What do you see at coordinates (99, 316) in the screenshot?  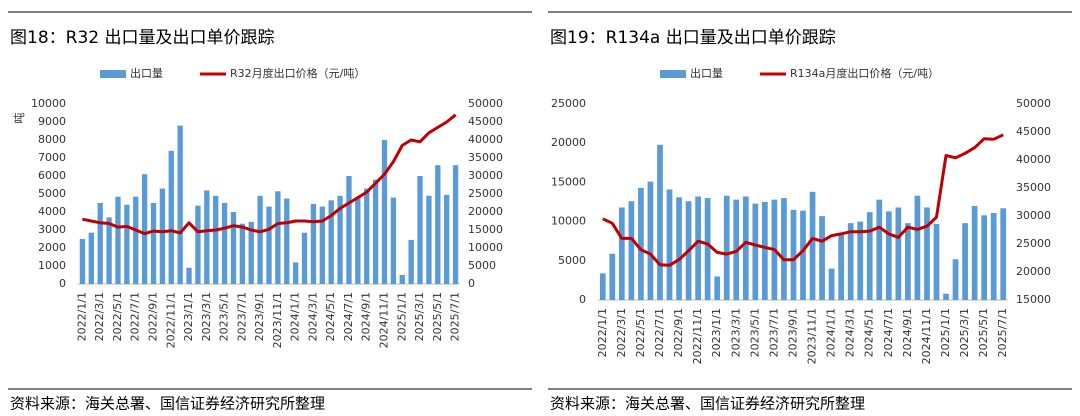 I see `x-tick-label: 2022/3/1` at bounding box center [99, 316].